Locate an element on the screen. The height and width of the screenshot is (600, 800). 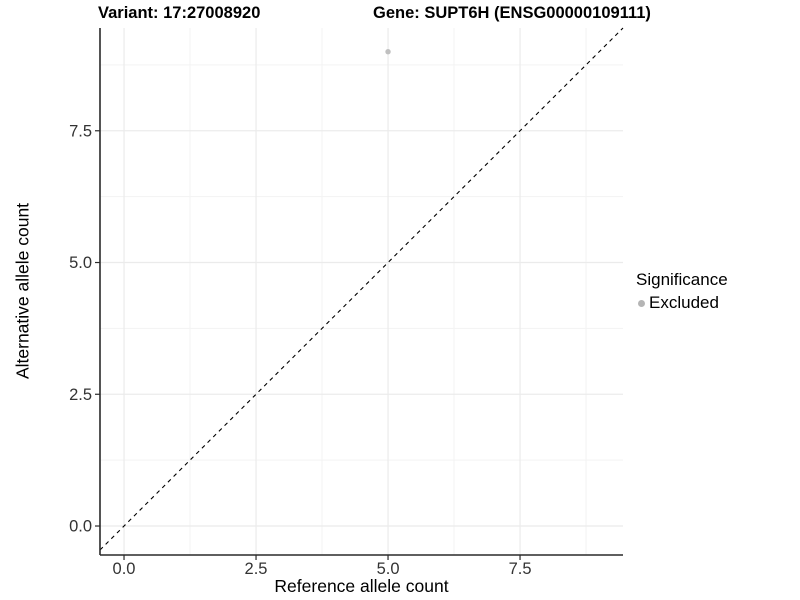
legend-item-label: Excluded is located at coordinates (684, 302).